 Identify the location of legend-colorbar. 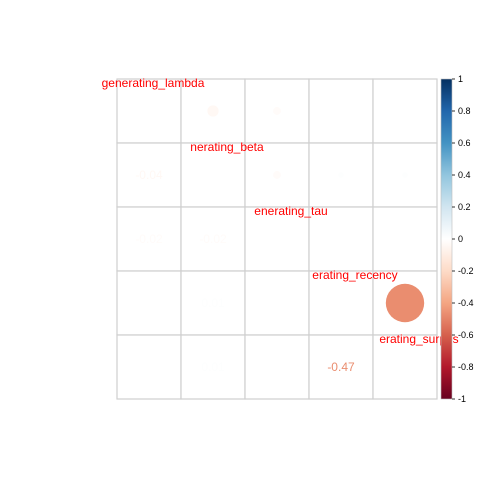
(446, 239).